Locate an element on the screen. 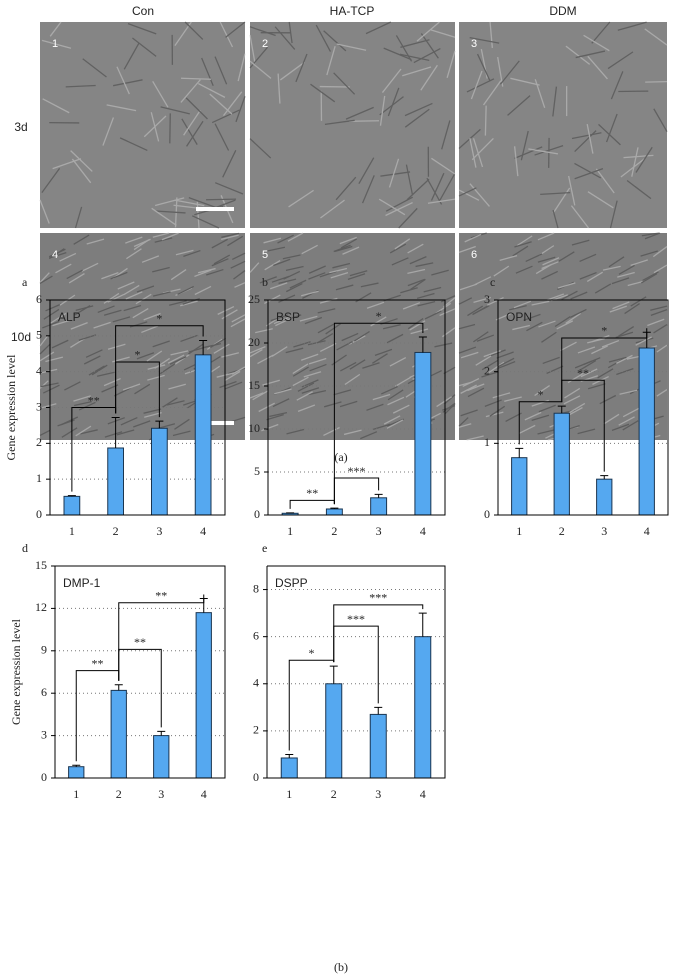  chart-title: BSP is located at coordinates (288, 317).